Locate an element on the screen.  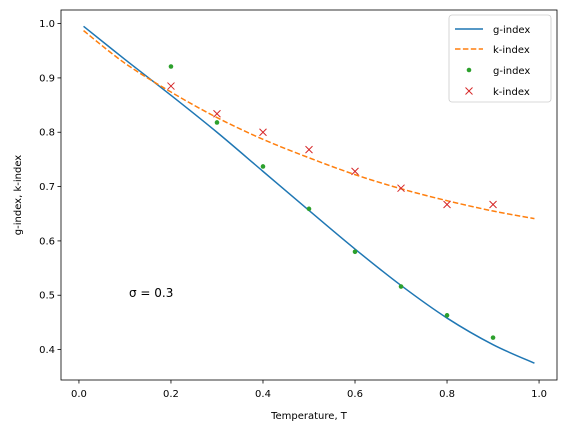
x-tick-label: 0.6 is located at coordinates (355, 394).